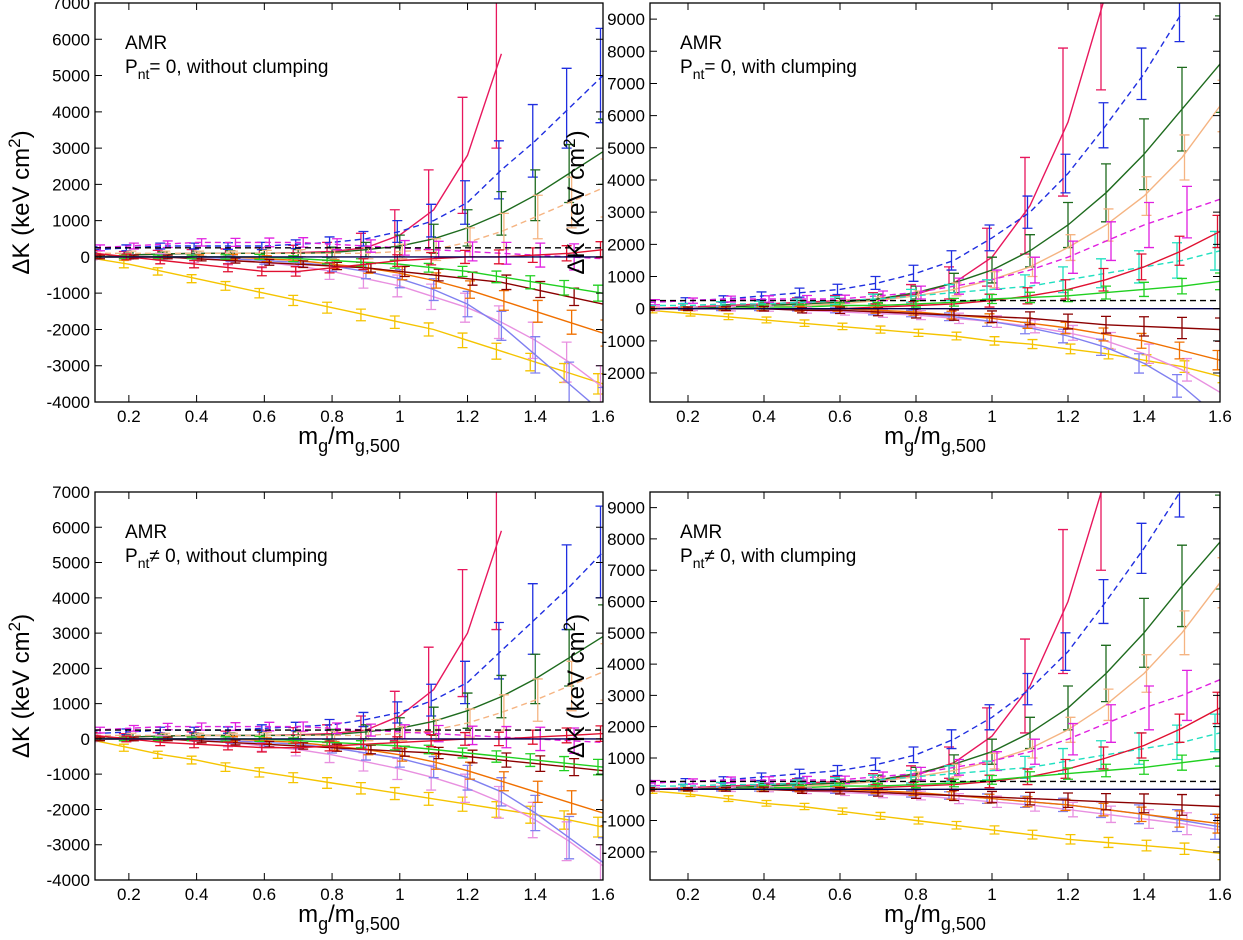  Describe the element at coordinates (129, 894) in the screenshot. I see `x-tick-label: 0.2` at that location.